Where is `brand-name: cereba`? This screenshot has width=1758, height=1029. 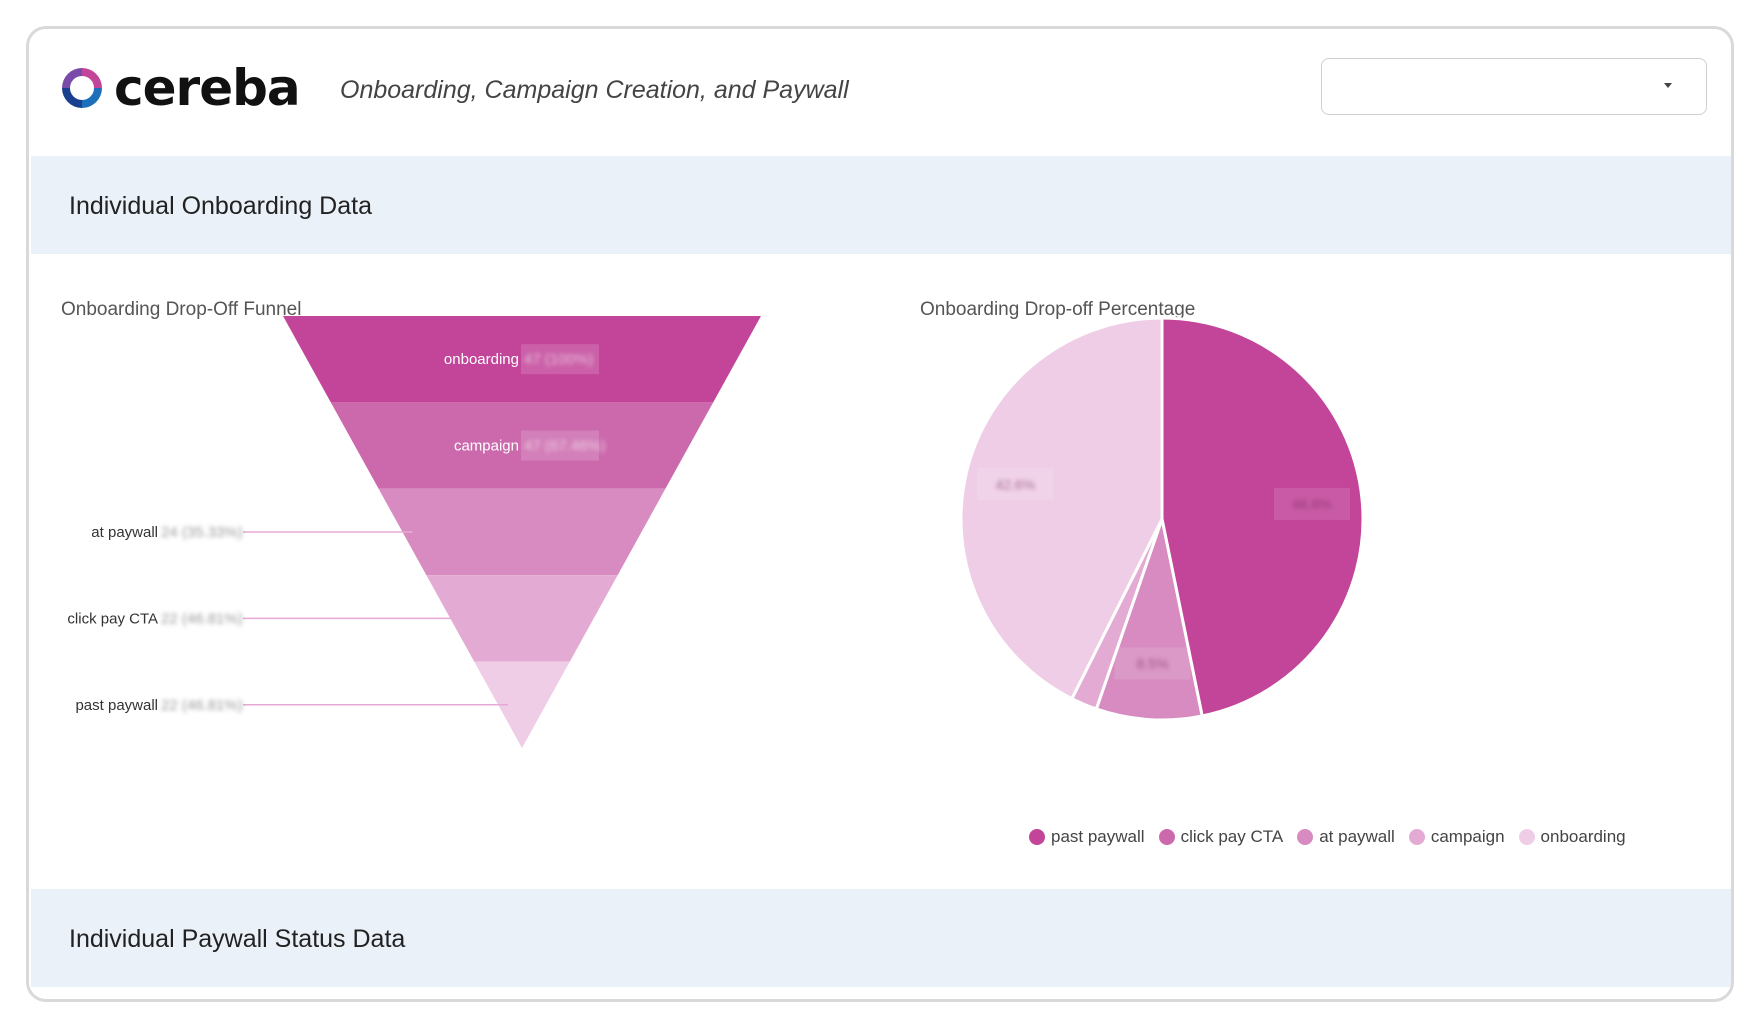 brand-name: cereba is located at coordinates (207, 88).